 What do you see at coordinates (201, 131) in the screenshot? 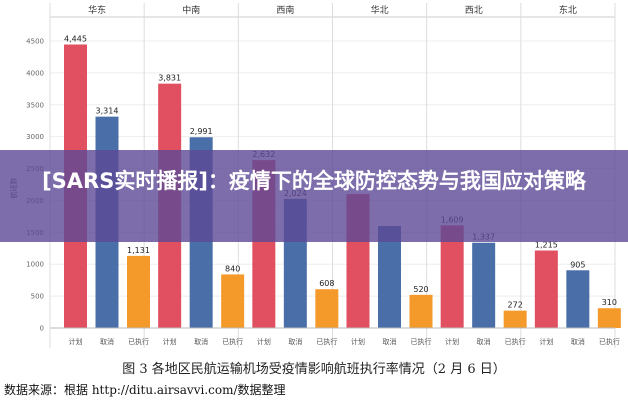
I see `value-label: 2,991` at bounding box center [201, 131].